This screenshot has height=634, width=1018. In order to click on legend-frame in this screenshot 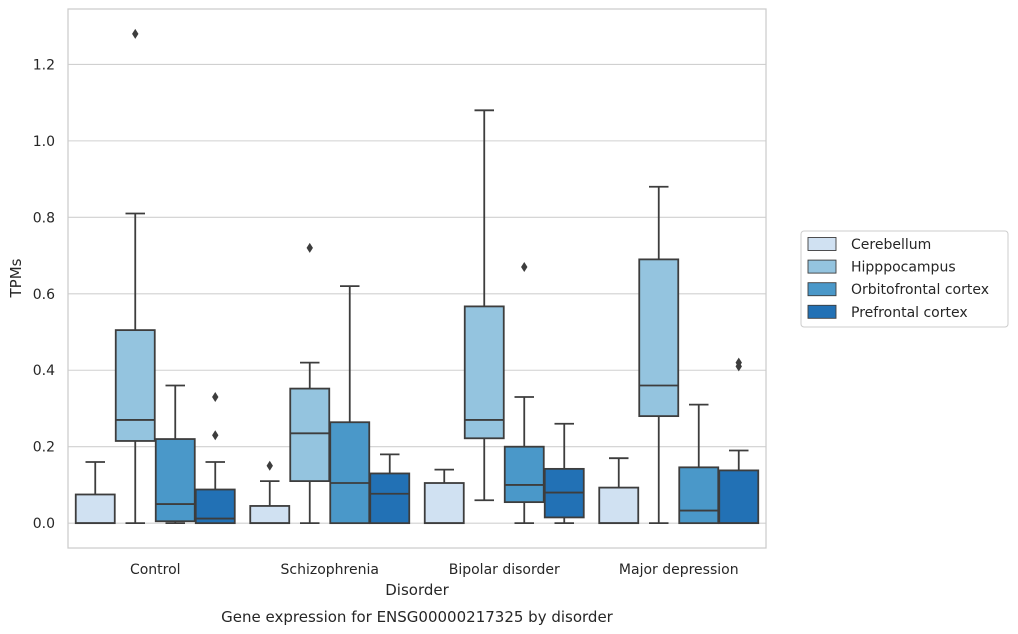, I will do `click(904, 279)`.